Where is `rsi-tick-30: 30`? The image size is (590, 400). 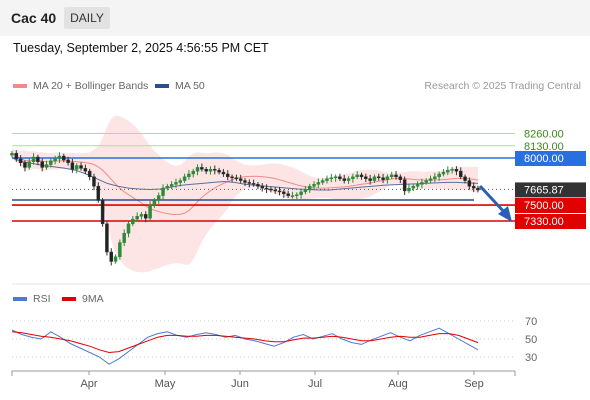
rsi-tick-30: 30 is located at coordinates (531, 358).